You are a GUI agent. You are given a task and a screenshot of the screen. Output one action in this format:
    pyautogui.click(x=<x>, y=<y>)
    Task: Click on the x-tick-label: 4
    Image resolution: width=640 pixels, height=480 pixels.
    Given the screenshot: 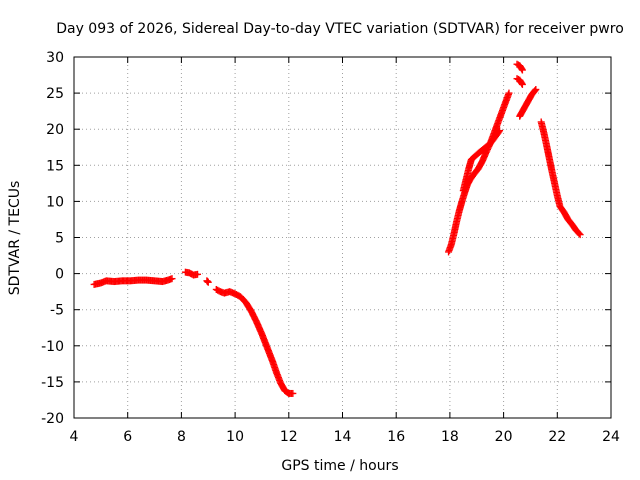 What is the action you would take?
    pyautogui.click(x=74, y=437)
    